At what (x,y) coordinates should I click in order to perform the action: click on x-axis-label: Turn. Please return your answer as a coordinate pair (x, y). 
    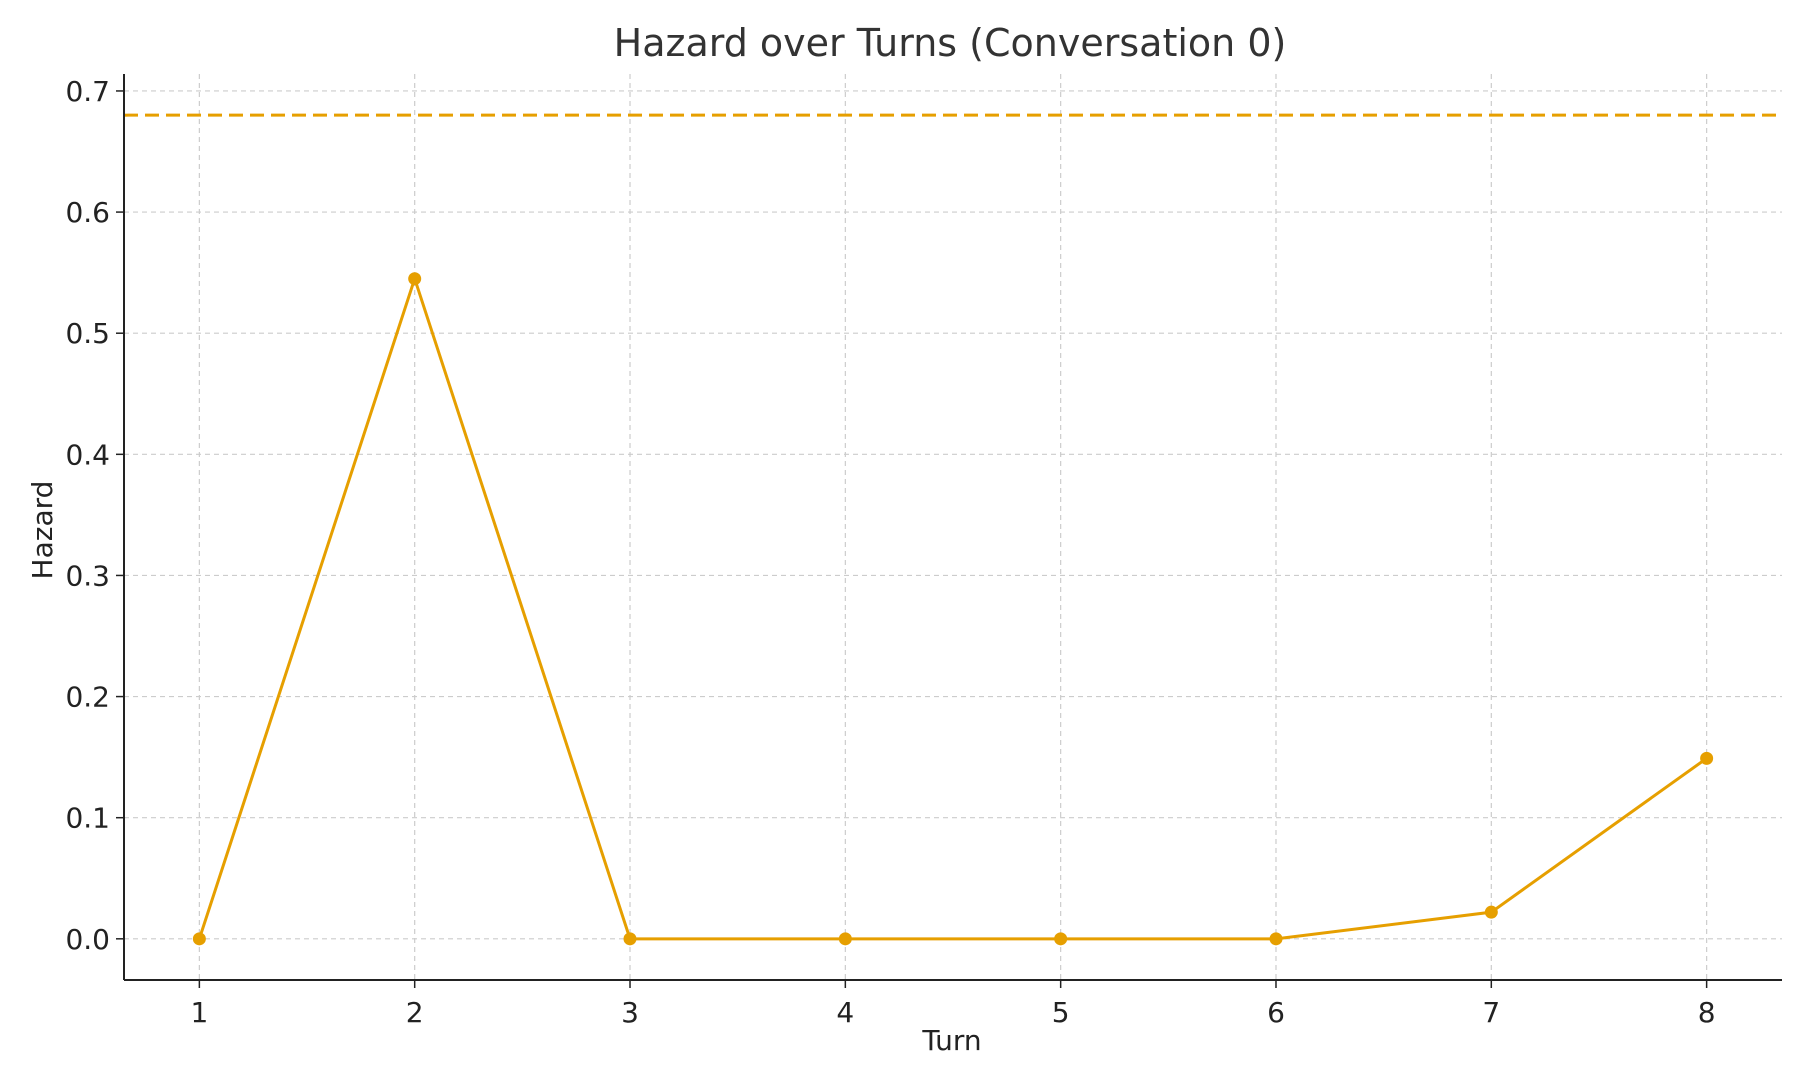
    Looking at the image, I should click on (951, 1040).